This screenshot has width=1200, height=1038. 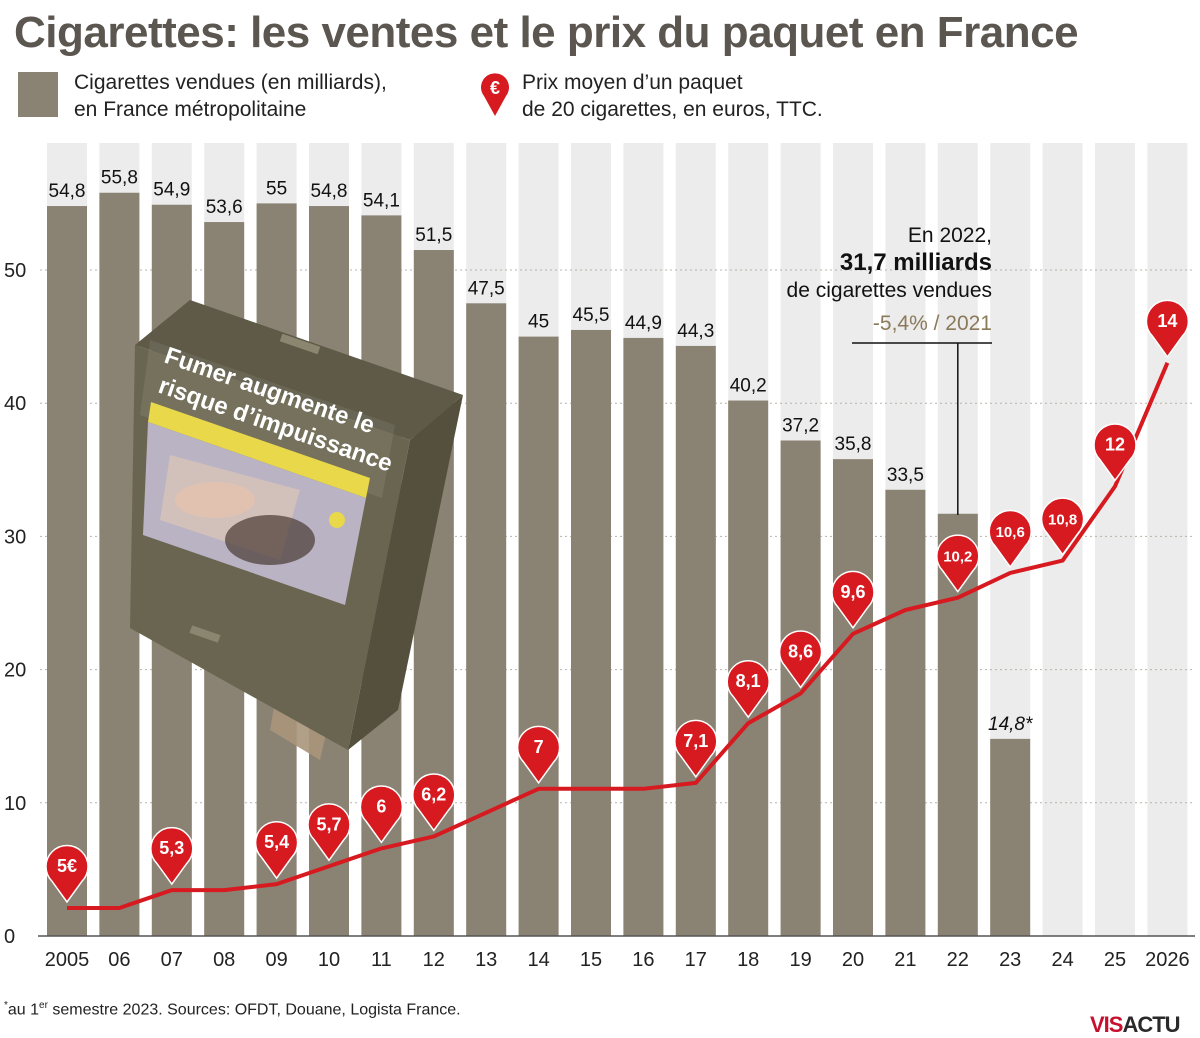 I want to click on price-pin-label: 10,6, so click(x=1010, y=532).